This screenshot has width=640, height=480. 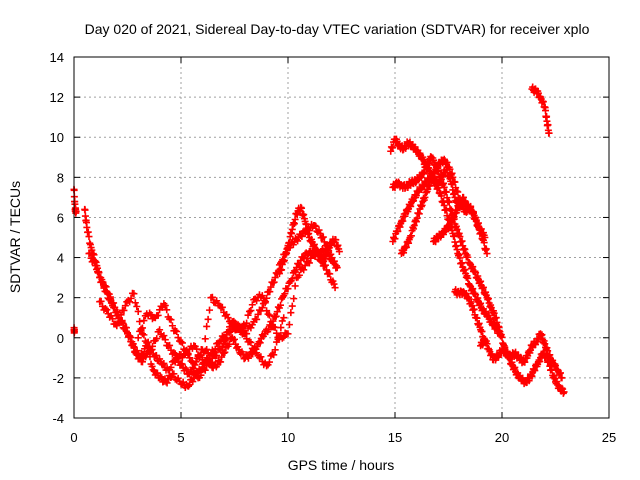 I want to click on y-tick-label: -2, so click(x=58, y=378).